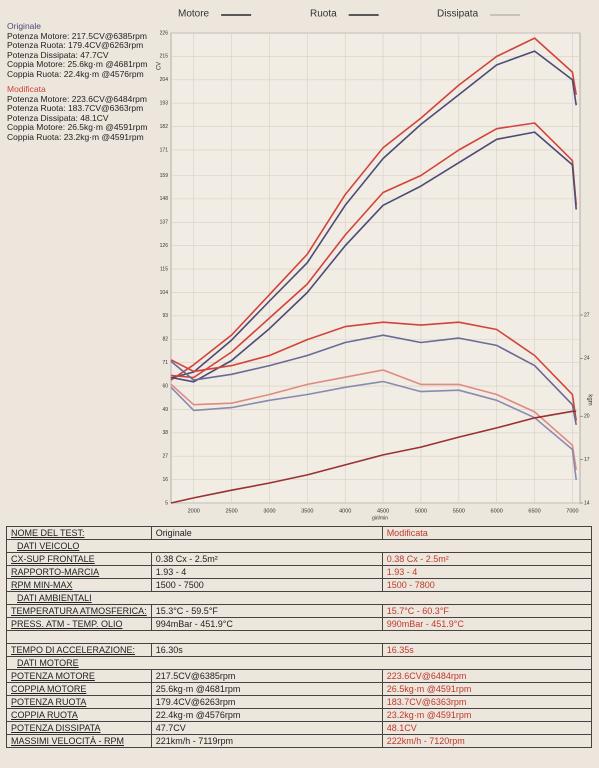  What do you see at coordinates (77, 64) in the screenshot?
I see `summary-line: Coppia Motore: 25.6kg·m @4681rpm` at bounding box center [77, 64].